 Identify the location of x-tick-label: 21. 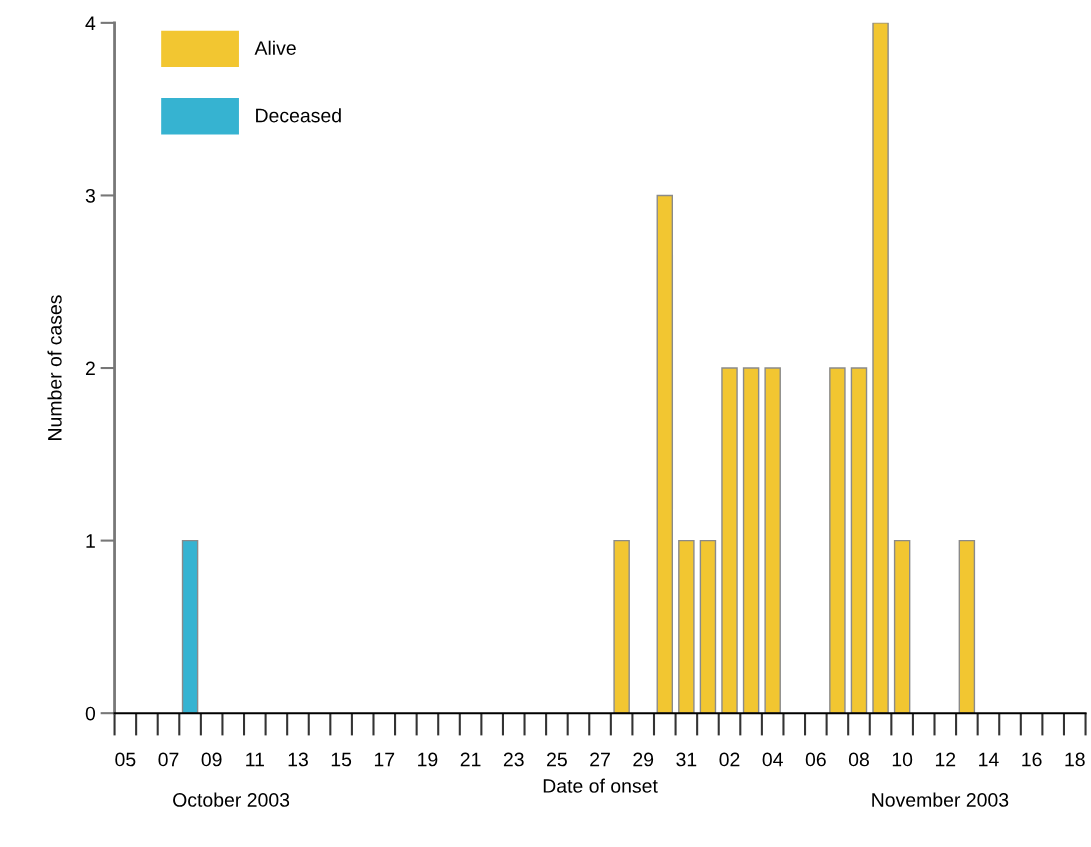
(470, 759).